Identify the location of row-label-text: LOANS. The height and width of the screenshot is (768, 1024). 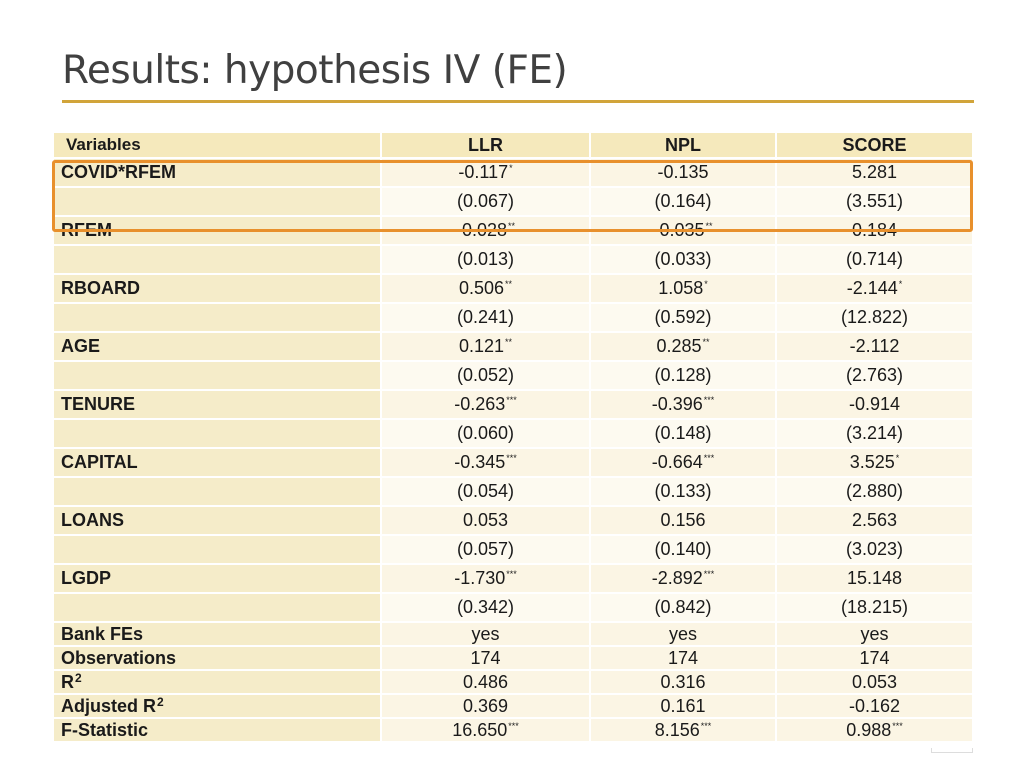
(92, 520).